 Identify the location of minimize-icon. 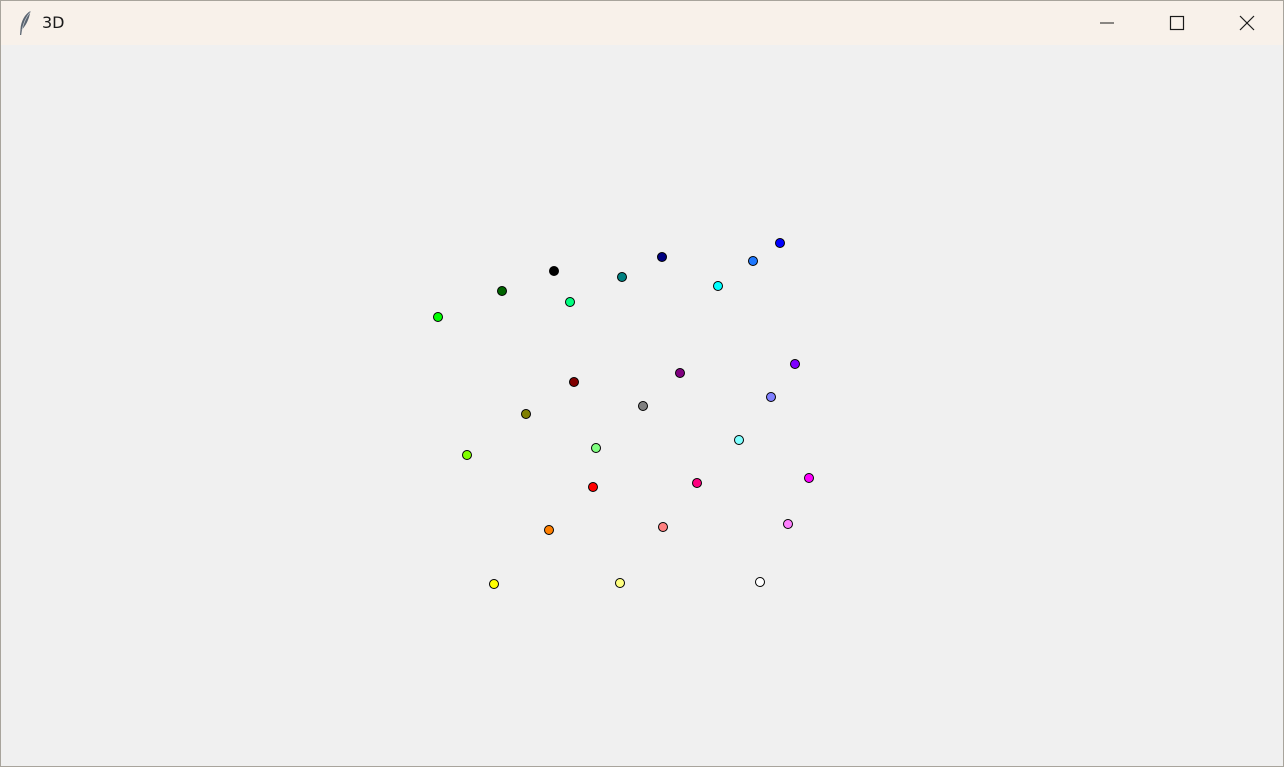
(1107, 23).